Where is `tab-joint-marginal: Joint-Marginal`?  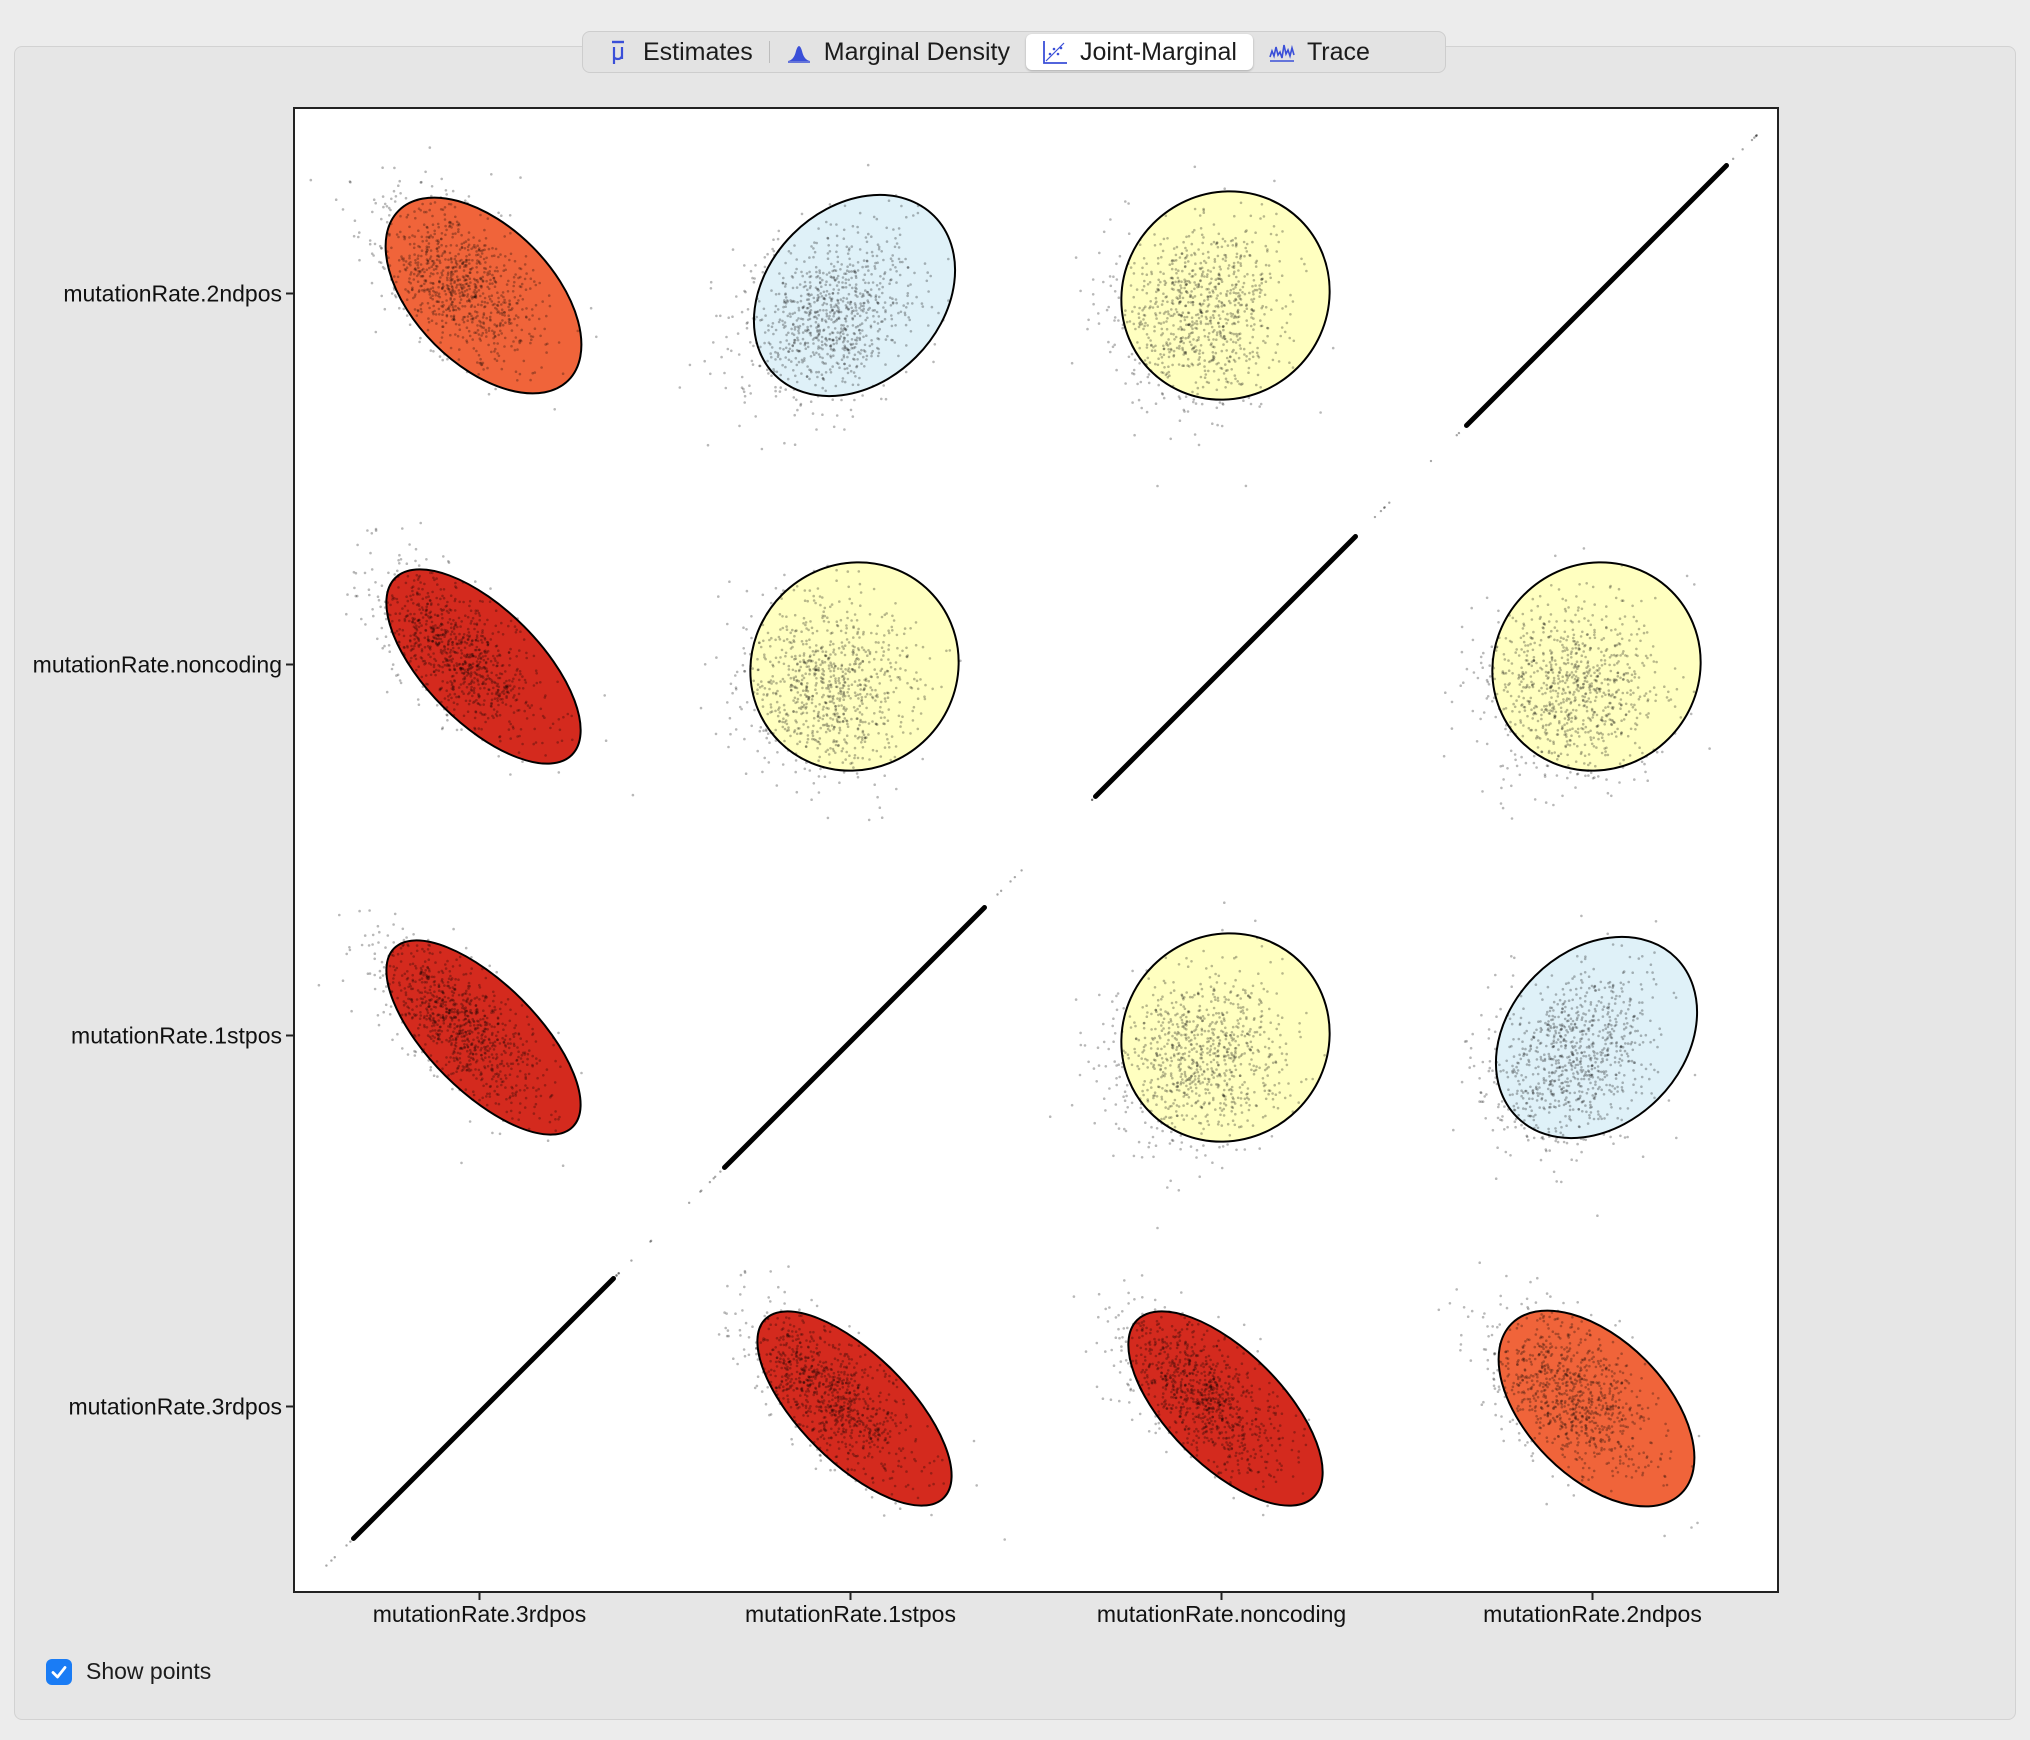
tab-joint-marginal: Joint-Marginal is located at coordinates (1139, 52).